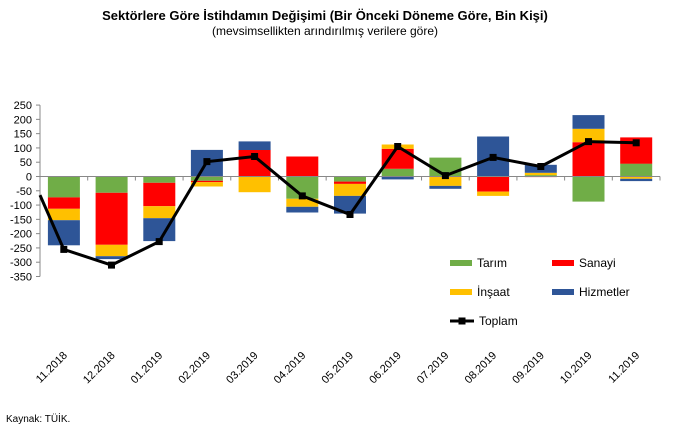 Image resolution: width=684 pixels, height=437 pixels. I want to click on x-tick-label: 12.2018, so click(99, 368).